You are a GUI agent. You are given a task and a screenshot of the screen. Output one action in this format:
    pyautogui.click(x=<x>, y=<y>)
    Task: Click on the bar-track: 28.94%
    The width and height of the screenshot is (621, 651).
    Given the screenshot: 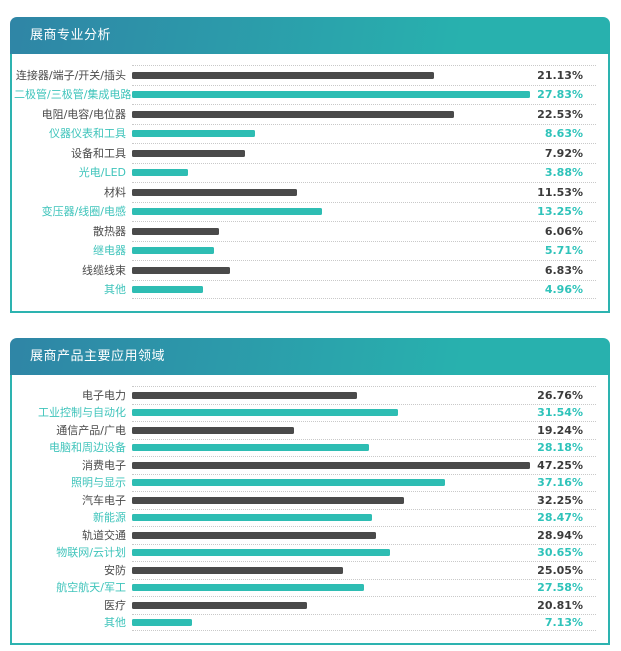 What is the action you would take?
    pyautogui.click(x=364, y=535)
    